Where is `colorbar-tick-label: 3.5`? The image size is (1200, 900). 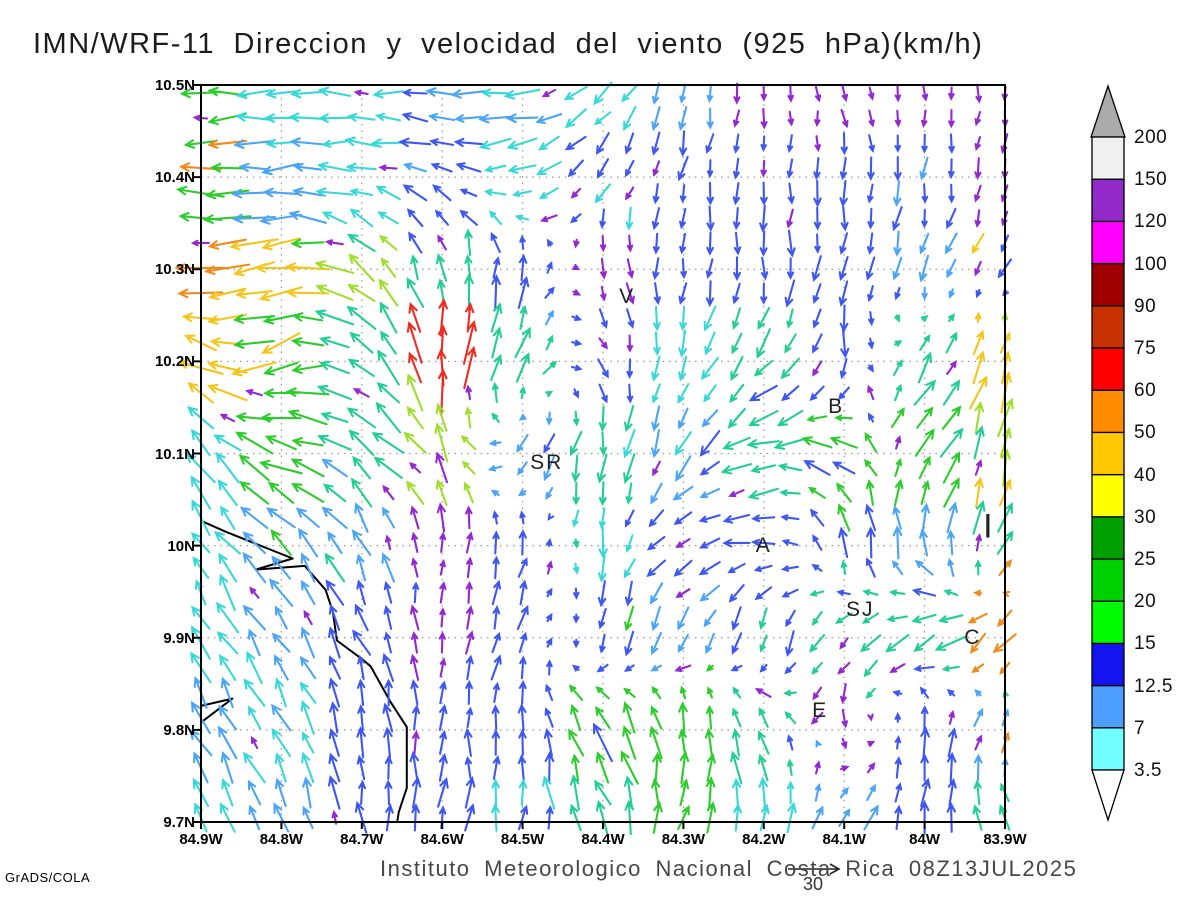 colorbar-tick-label: 3.5 is located at coordinates (1148, 770).